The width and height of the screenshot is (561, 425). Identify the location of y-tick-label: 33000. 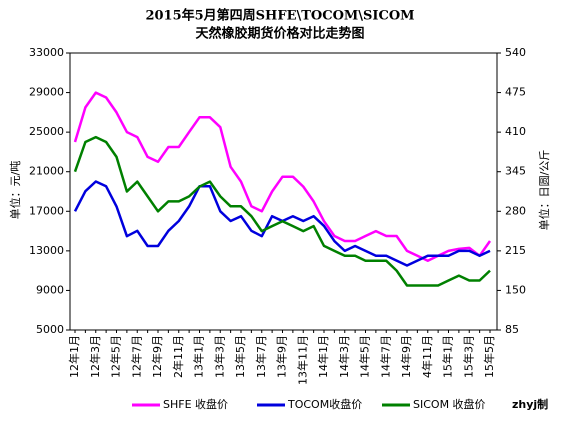
(46, 52).